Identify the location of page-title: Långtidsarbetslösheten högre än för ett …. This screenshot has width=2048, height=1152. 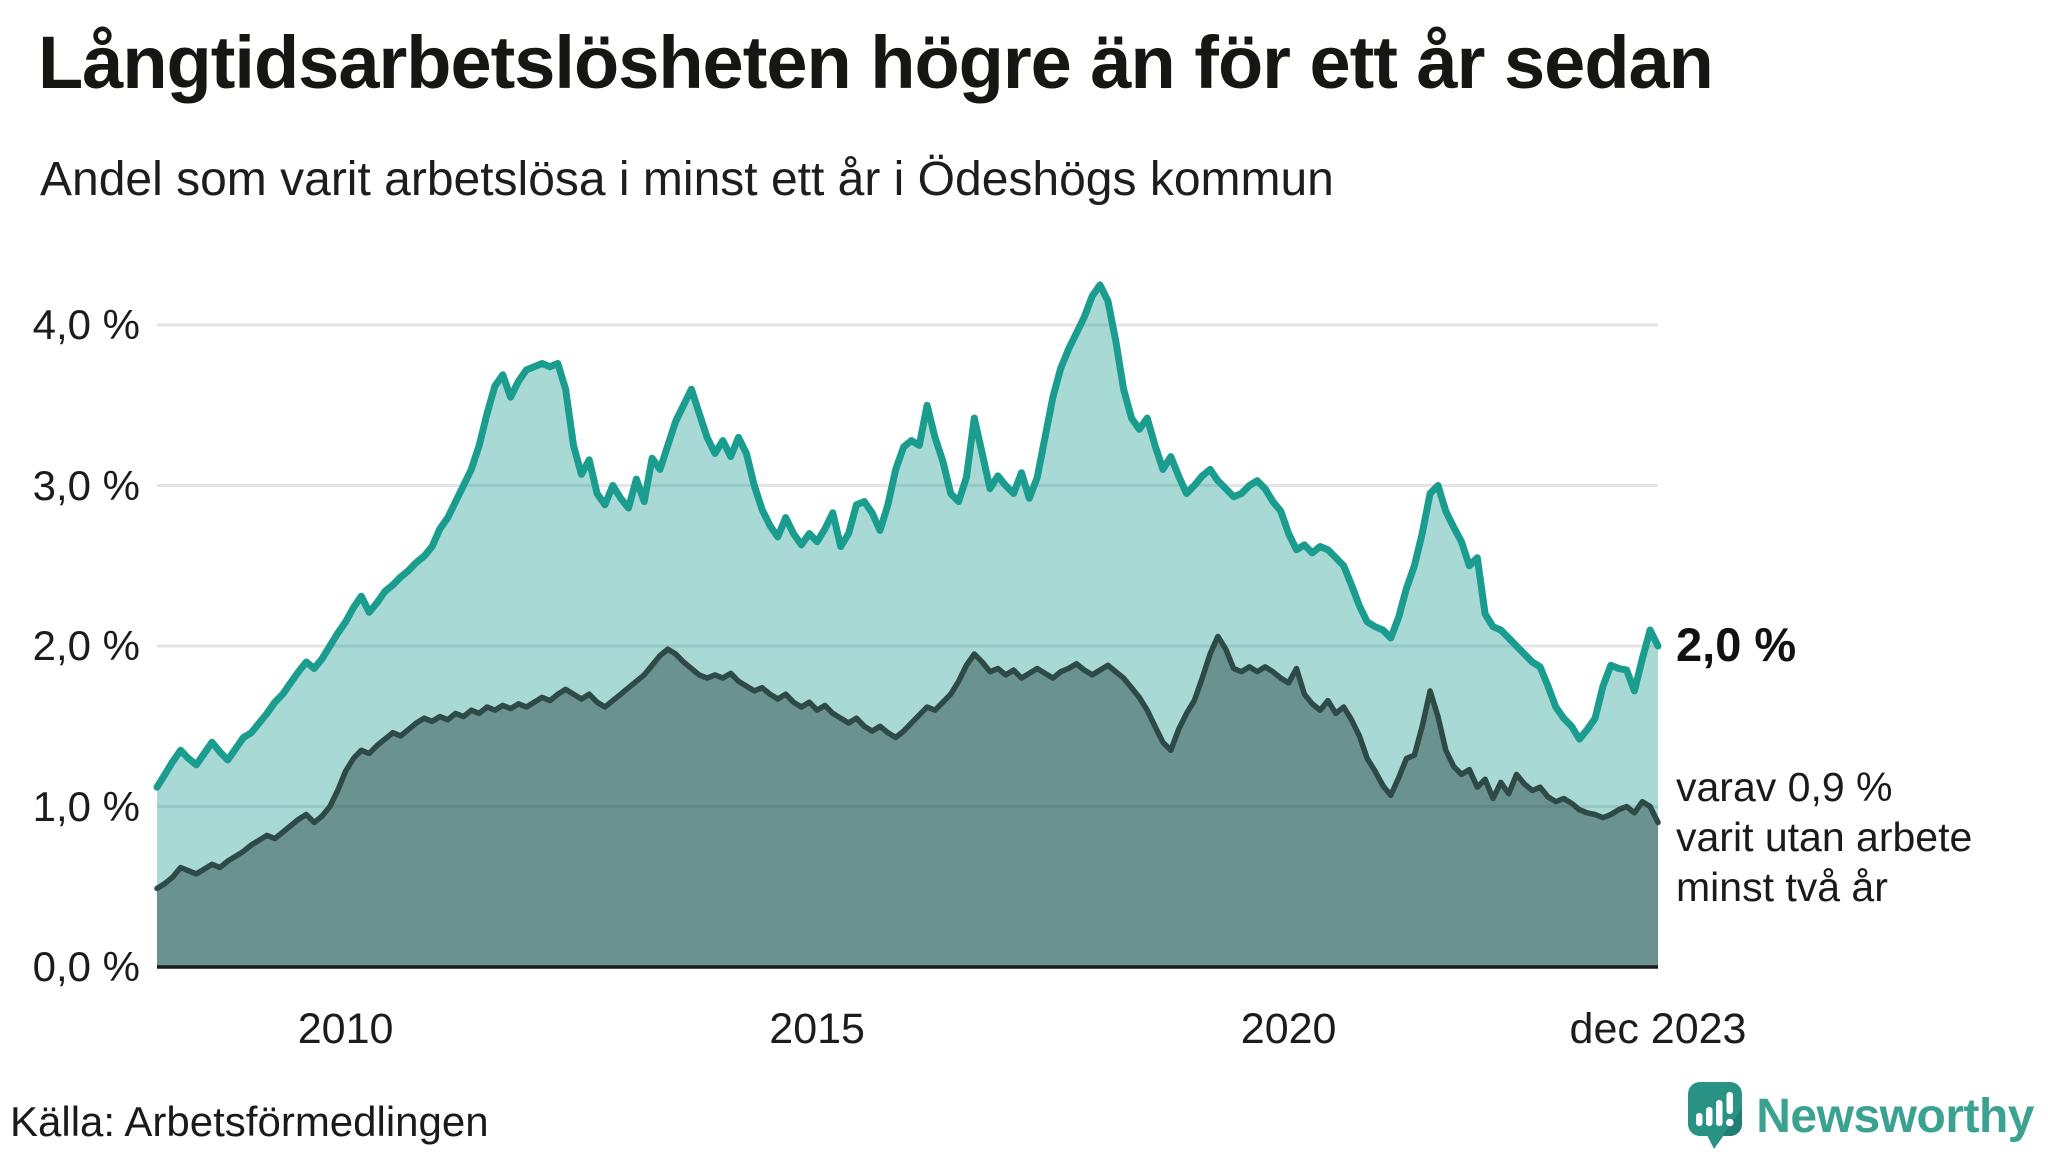
(876, 62).